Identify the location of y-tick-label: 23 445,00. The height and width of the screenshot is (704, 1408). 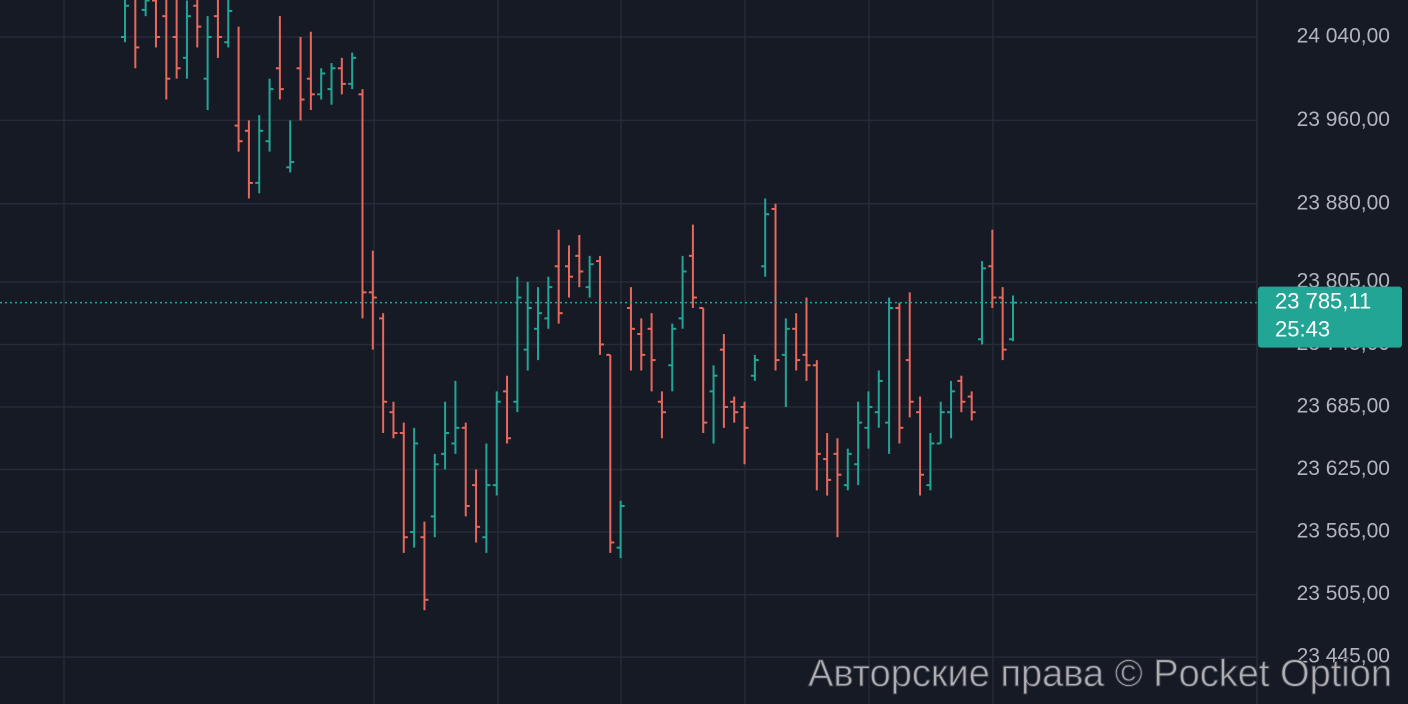
(1343, 656).